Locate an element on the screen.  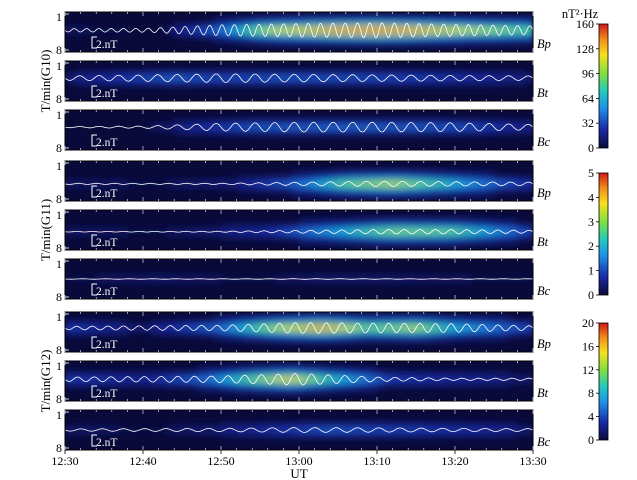
colorbar-tick-label: 1 is located at coordinates (591, 271).